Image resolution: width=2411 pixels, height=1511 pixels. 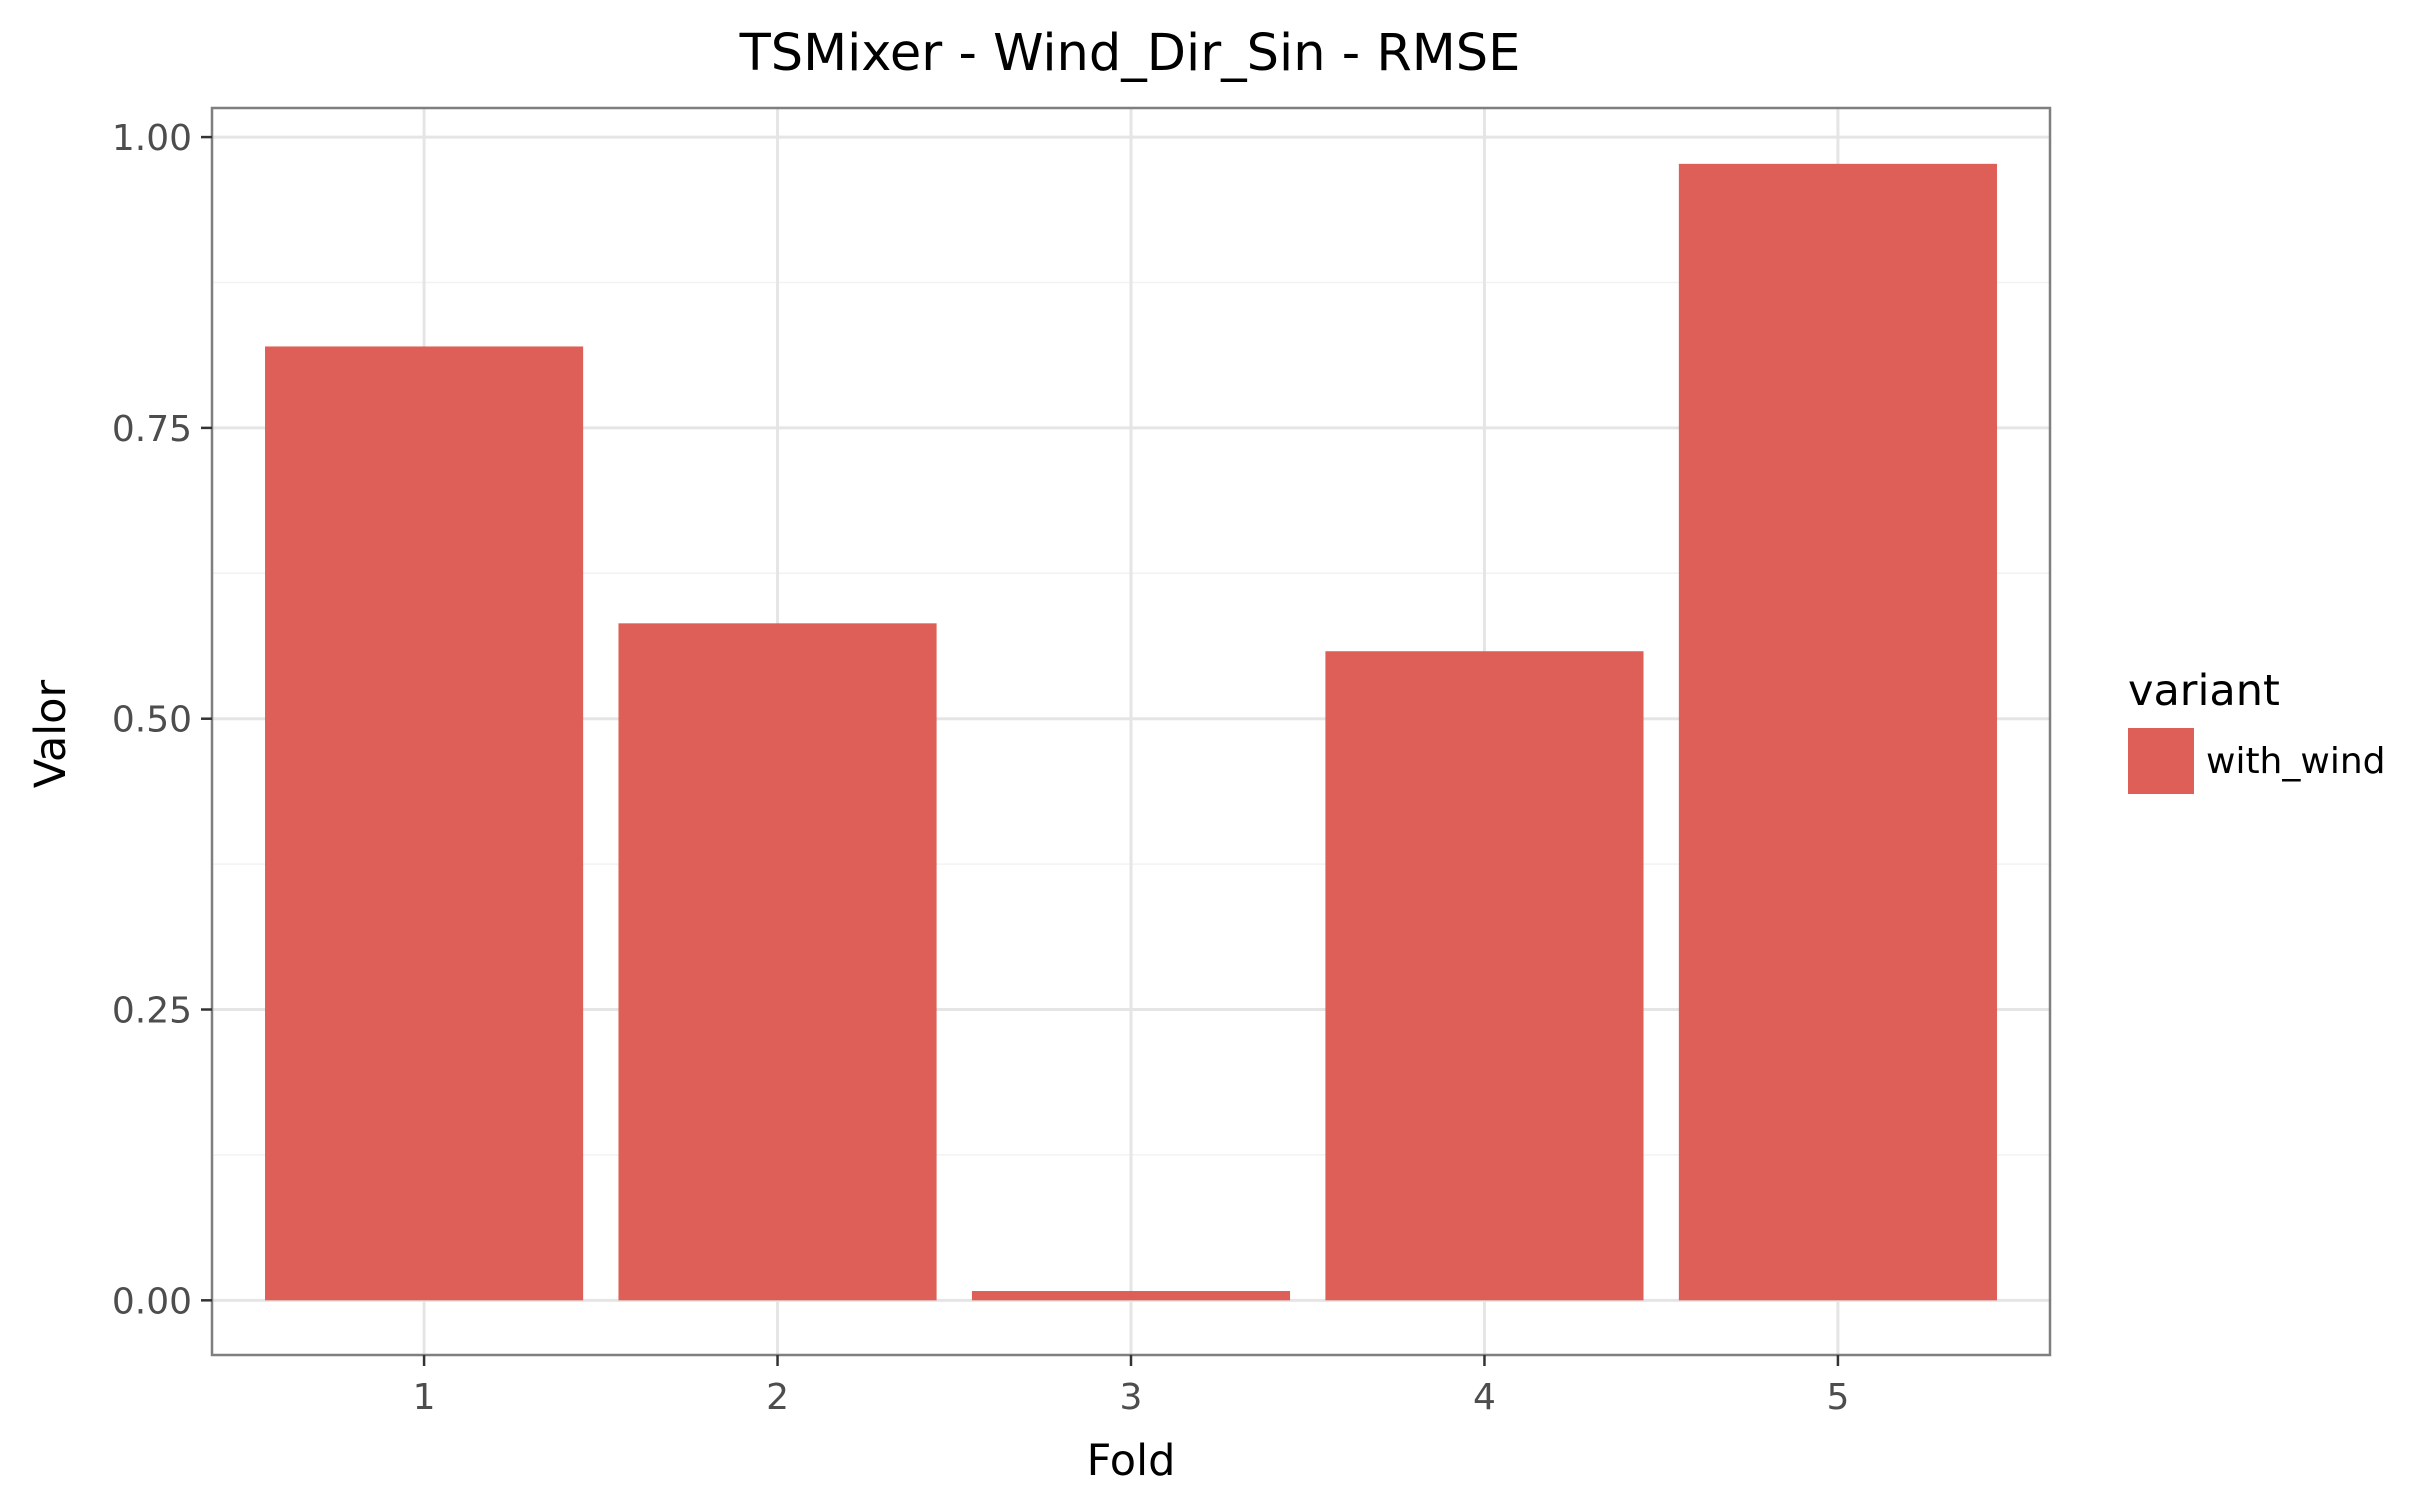 I want to click on x-axis-title: Fold, so click(x=1131, y=1461).